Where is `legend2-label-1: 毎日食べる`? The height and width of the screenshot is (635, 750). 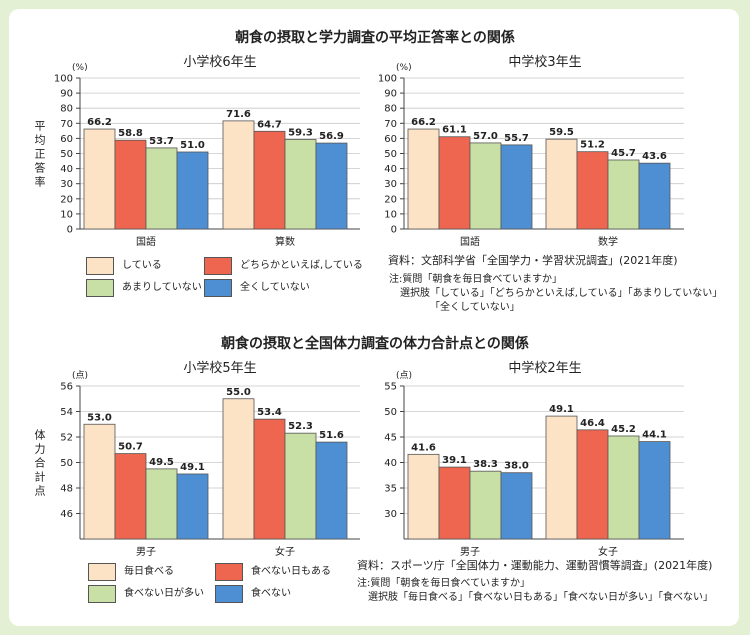 legend2-label-1: 毎日食べる is located at coordinates (149, 571).